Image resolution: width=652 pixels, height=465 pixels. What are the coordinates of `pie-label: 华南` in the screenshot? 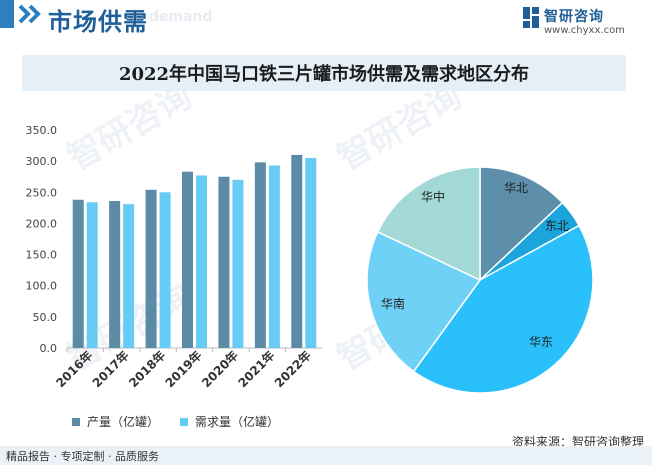 It's located at (393, 303).